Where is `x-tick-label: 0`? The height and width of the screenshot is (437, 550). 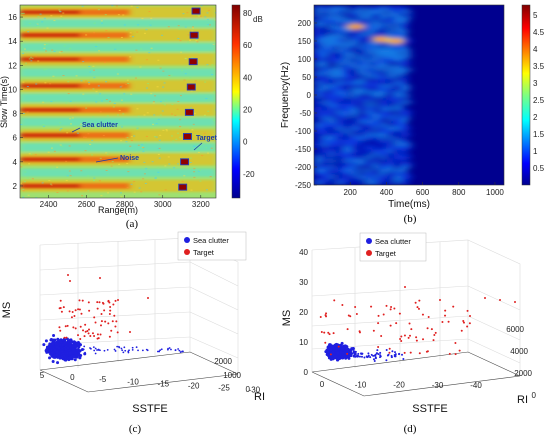 x-tick-label: 0 is located at coordinates (72, 377).